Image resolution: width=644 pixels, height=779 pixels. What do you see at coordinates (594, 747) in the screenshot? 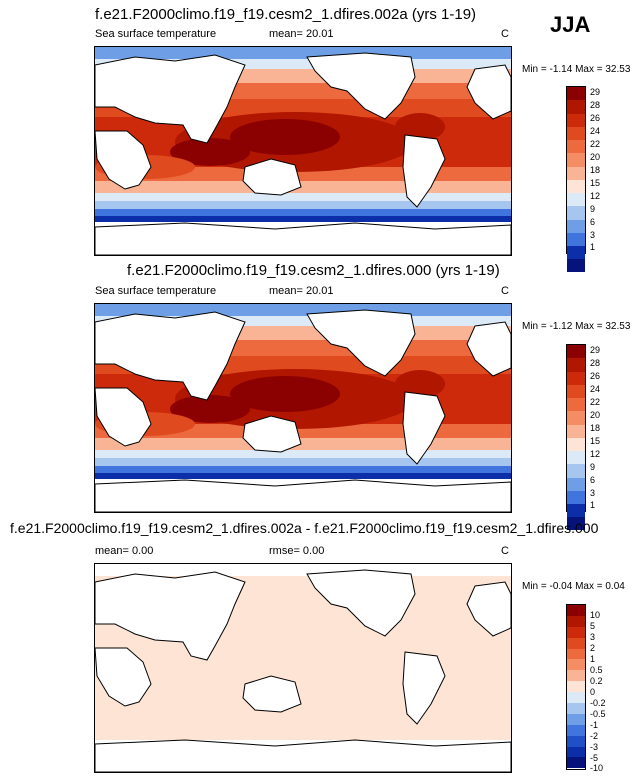
I see `colorbar-label: -3` at bounding box center [594, 747].